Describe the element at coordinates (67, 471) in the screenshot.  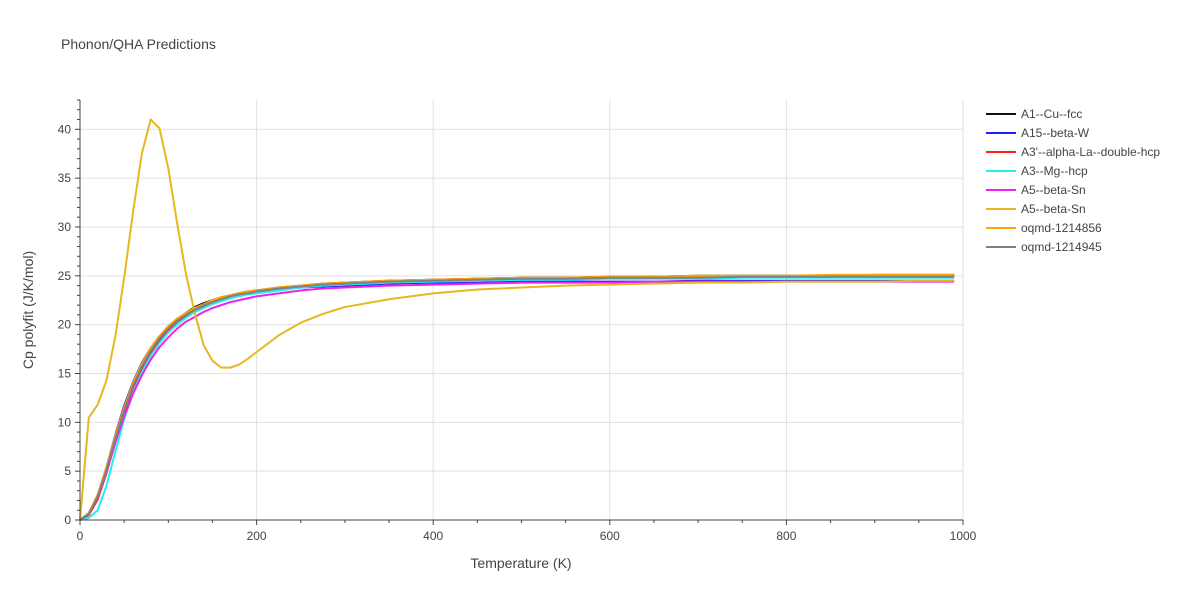
I see `y-tick-label: 5` at that location.